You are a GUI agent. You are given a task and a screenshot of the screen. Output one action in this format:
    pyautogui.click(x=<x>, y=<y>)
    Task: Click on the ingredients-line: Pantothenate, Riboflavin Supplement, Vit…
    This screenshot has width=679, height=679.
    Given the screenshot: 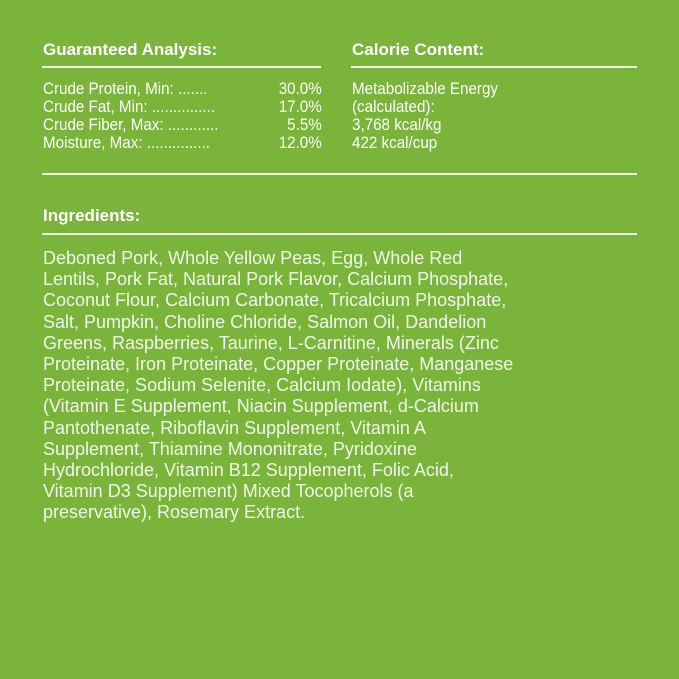 What is the action you would take?
    pyautogui.click(x=234, y=427)
    